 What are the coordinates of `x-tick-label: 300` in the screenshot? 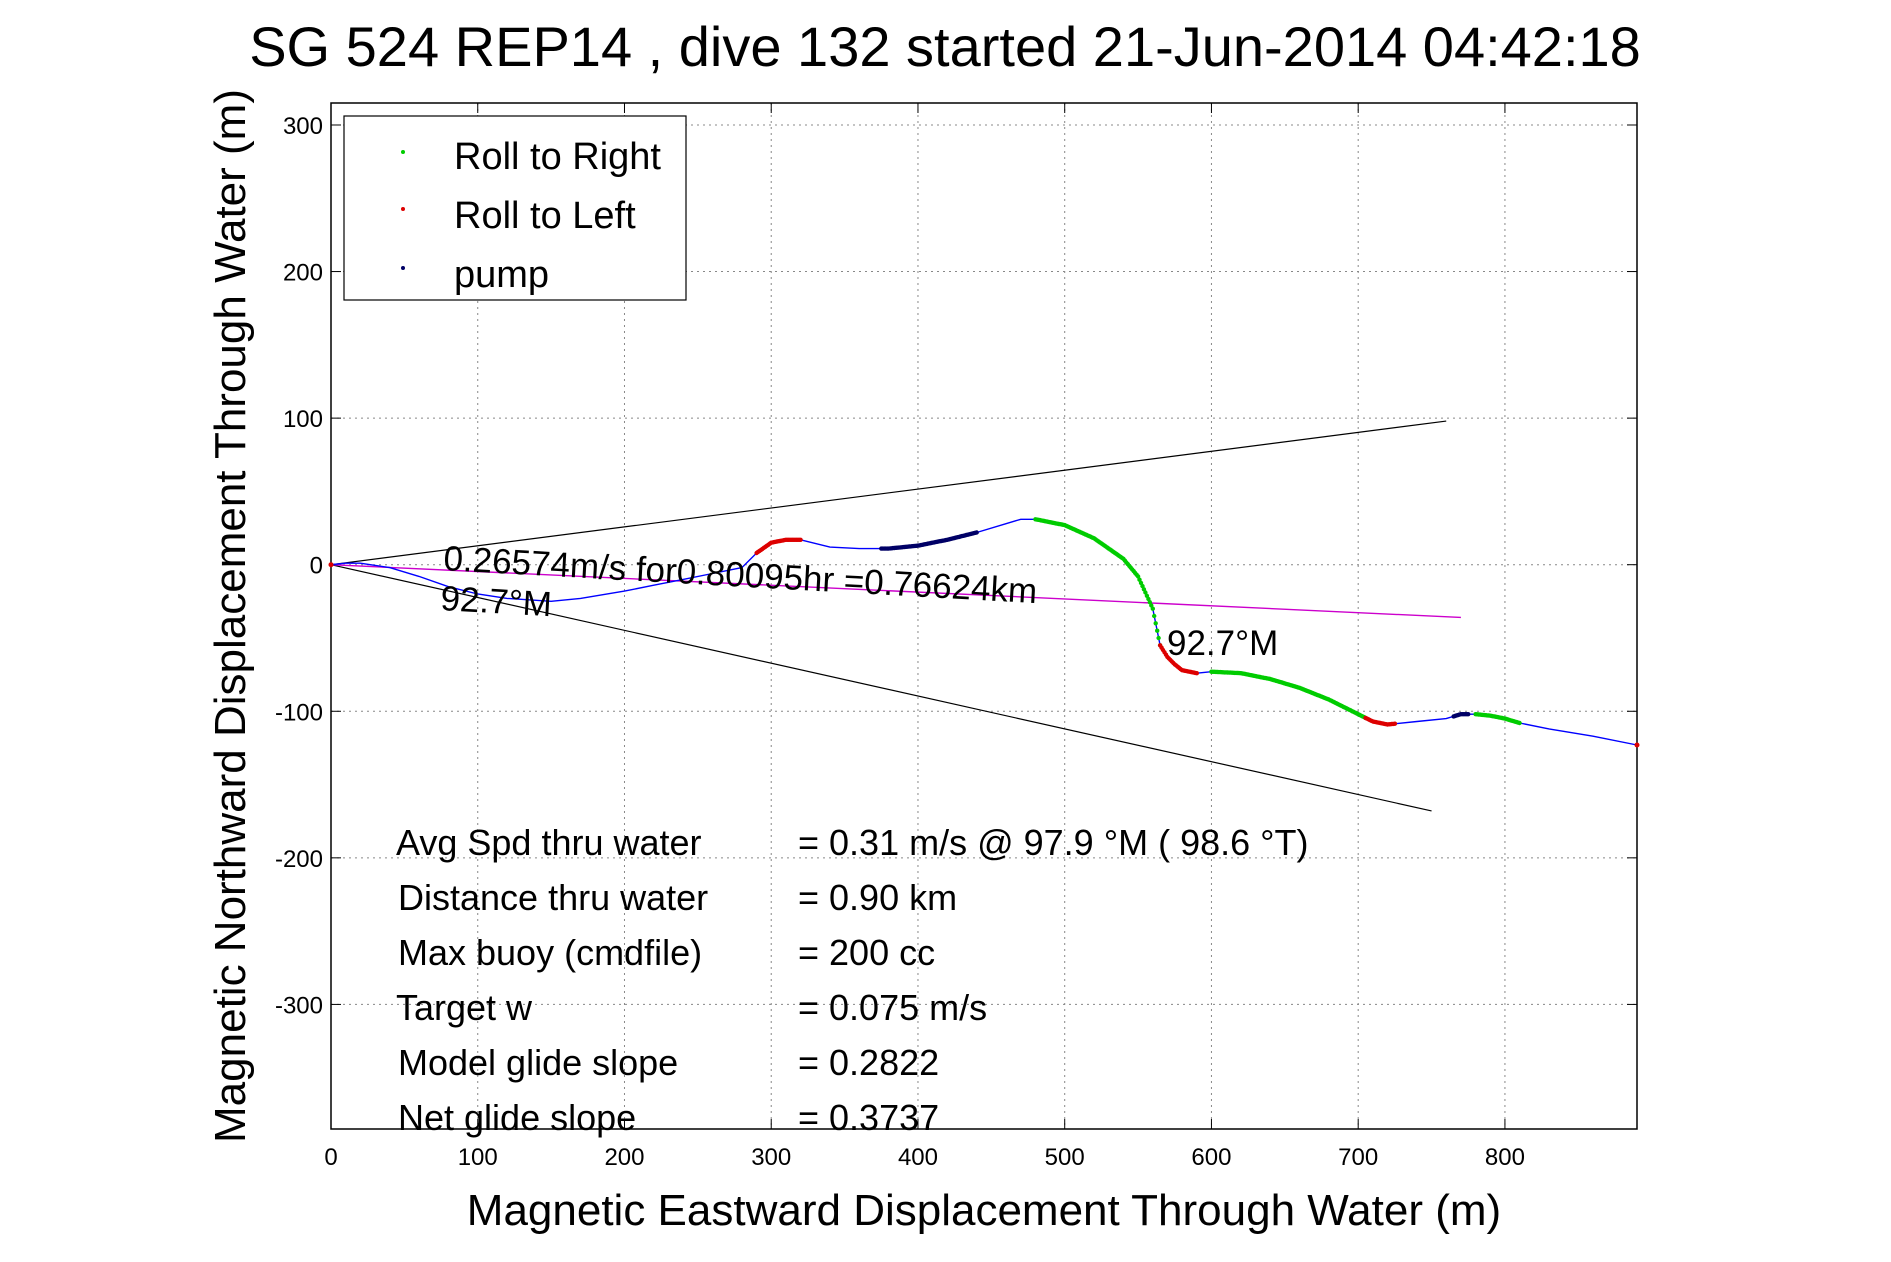 It's located at (771, 1157).